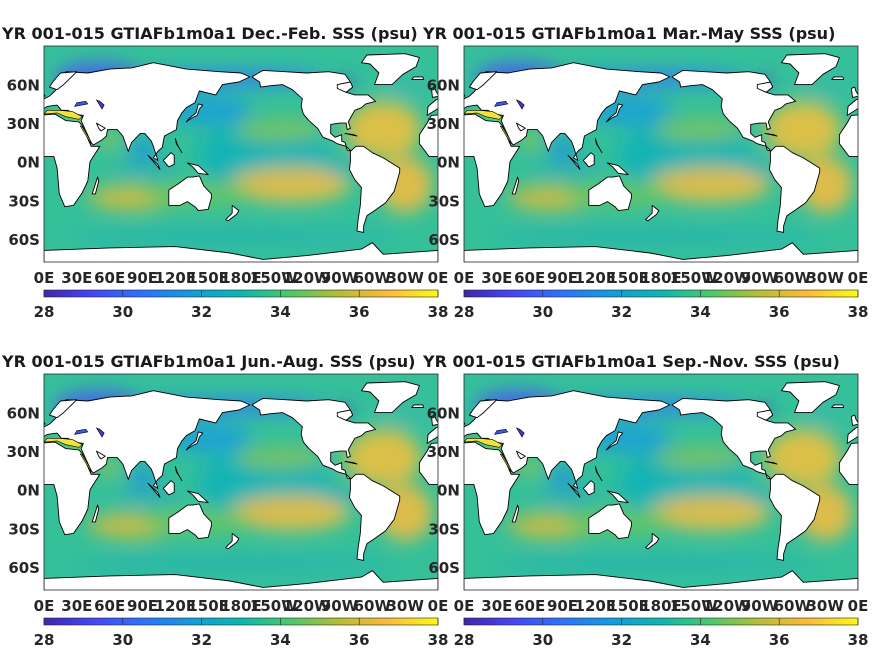  Describe the element at coordinates (810, 69) in the screenshot. I see `land-greenland` at that location.